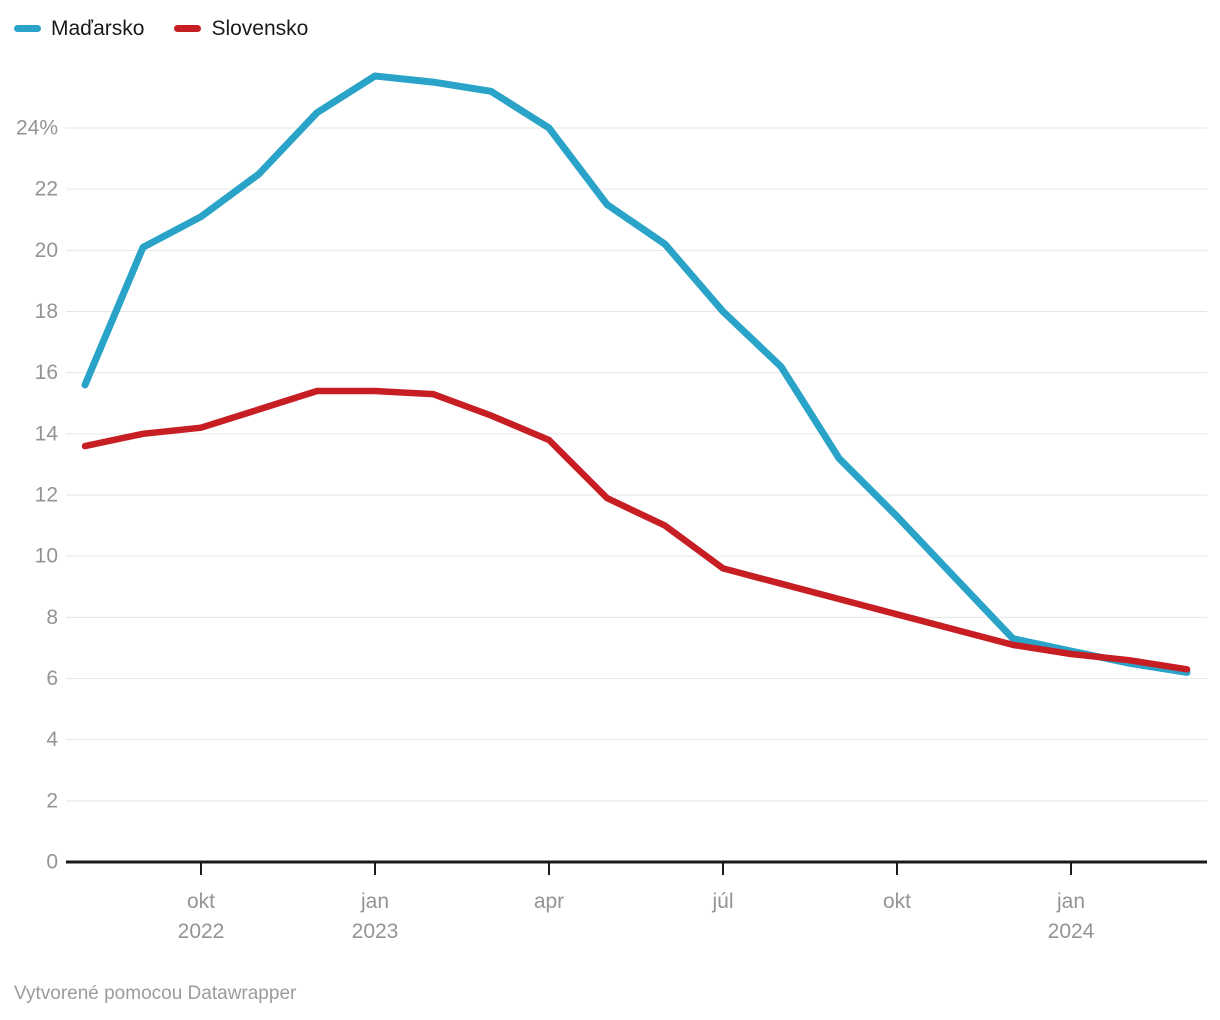  What do you see at coordinates (260, 28) in the screenshot?
I see `legend-label: Slovensko` at bounding box center [260, 28].